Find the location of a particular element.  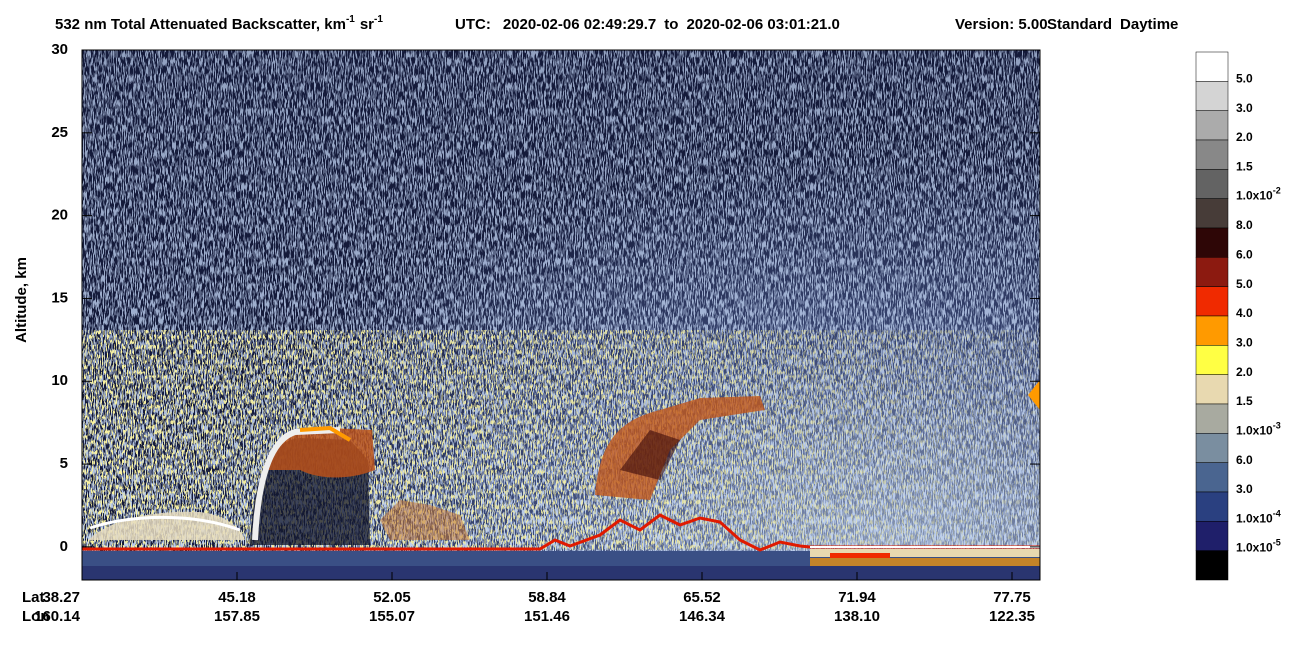

x-row-label: Lon is located at coordinates (36, 616).